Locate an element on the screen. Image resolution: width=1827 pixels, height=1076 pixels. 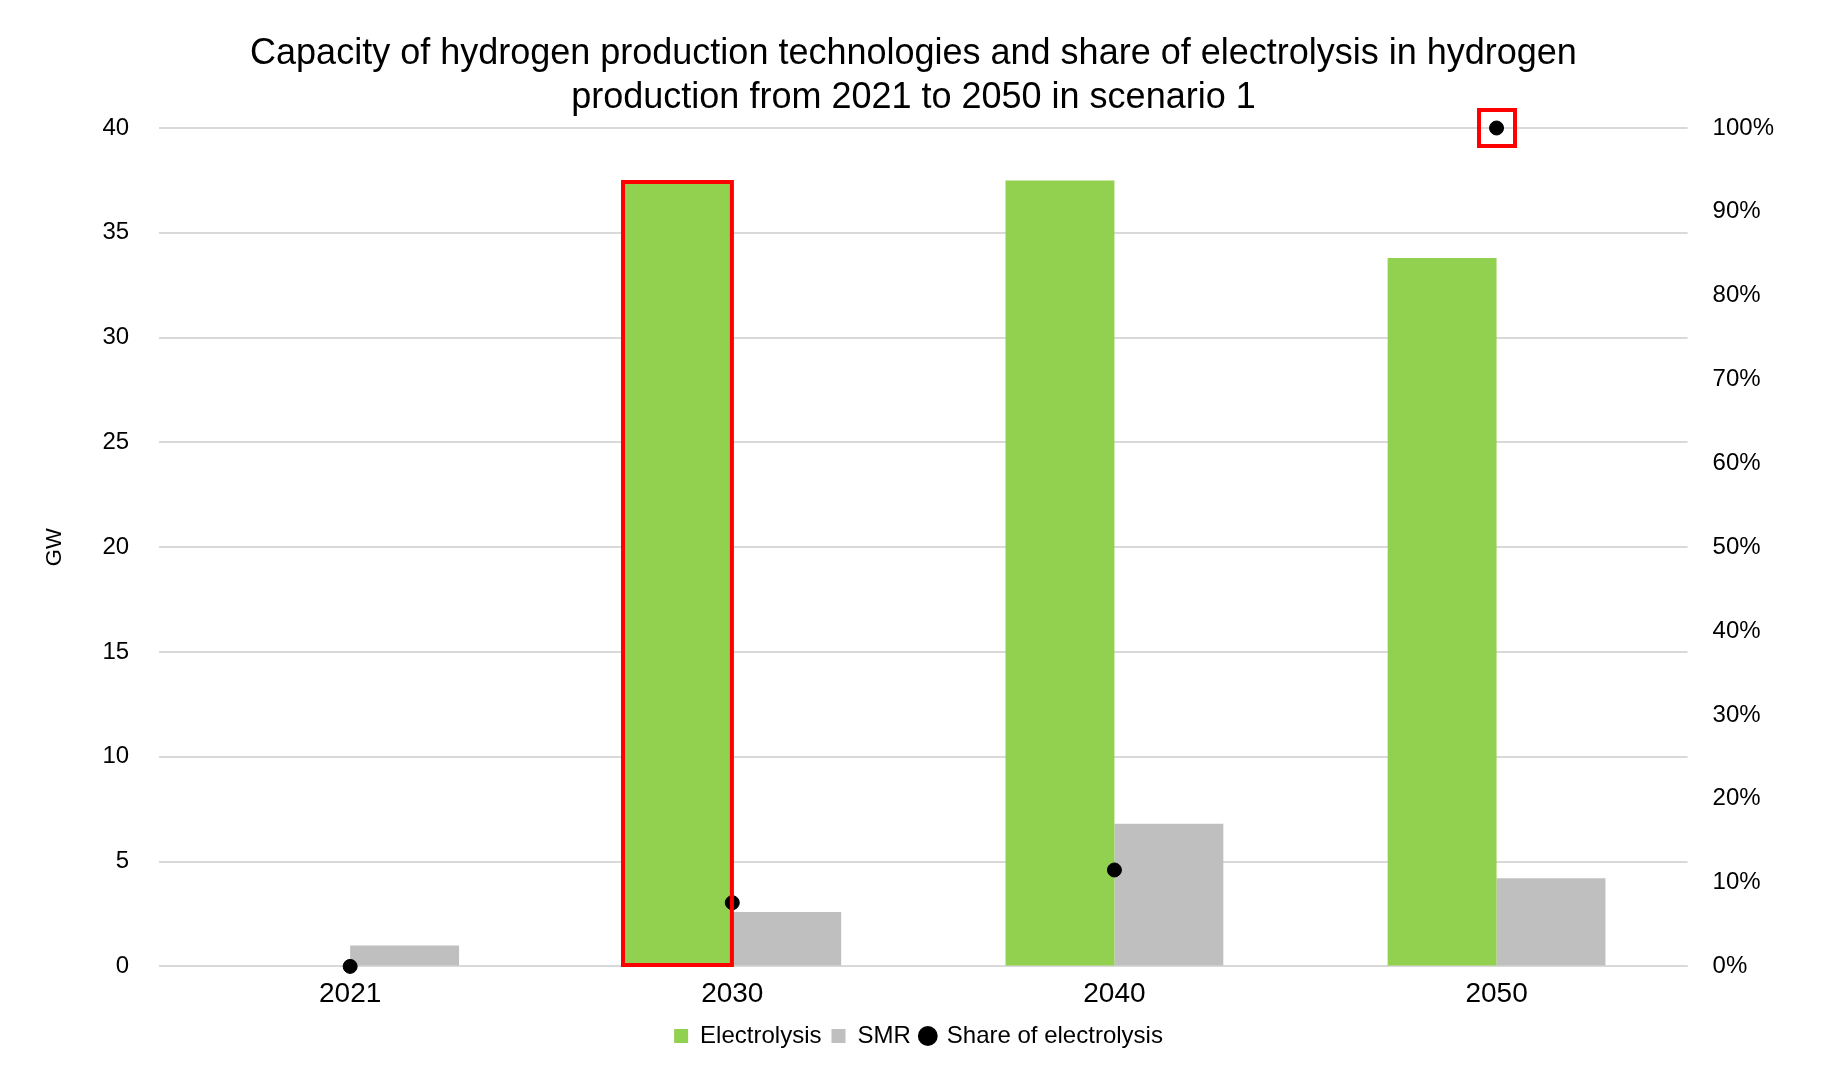
y2-tick-label: 70% is located at coordinates (1736, 378).